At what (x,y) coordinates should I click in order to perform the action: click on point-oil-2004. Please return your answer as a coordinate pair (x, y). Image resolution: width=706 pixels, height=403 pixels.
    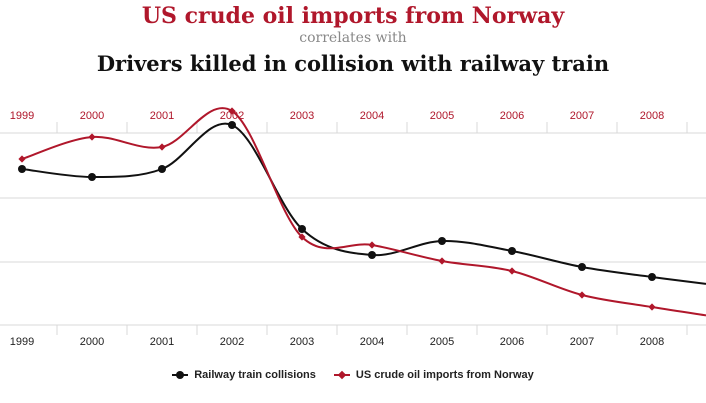
    Looking at the image, I should click on (372, 245).